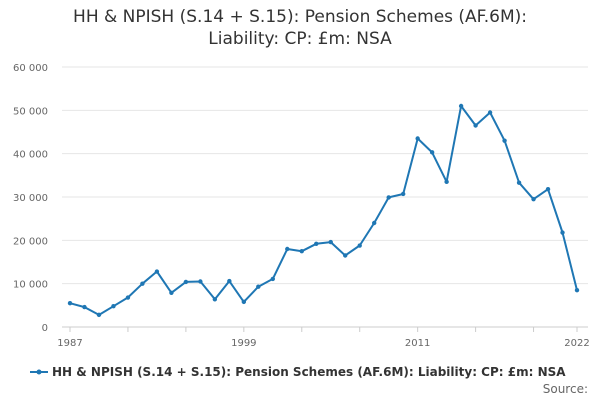  Describe the element at coordinates (30, 285) in the screenshot. I see `y-tick-label: 10 000` at that location.